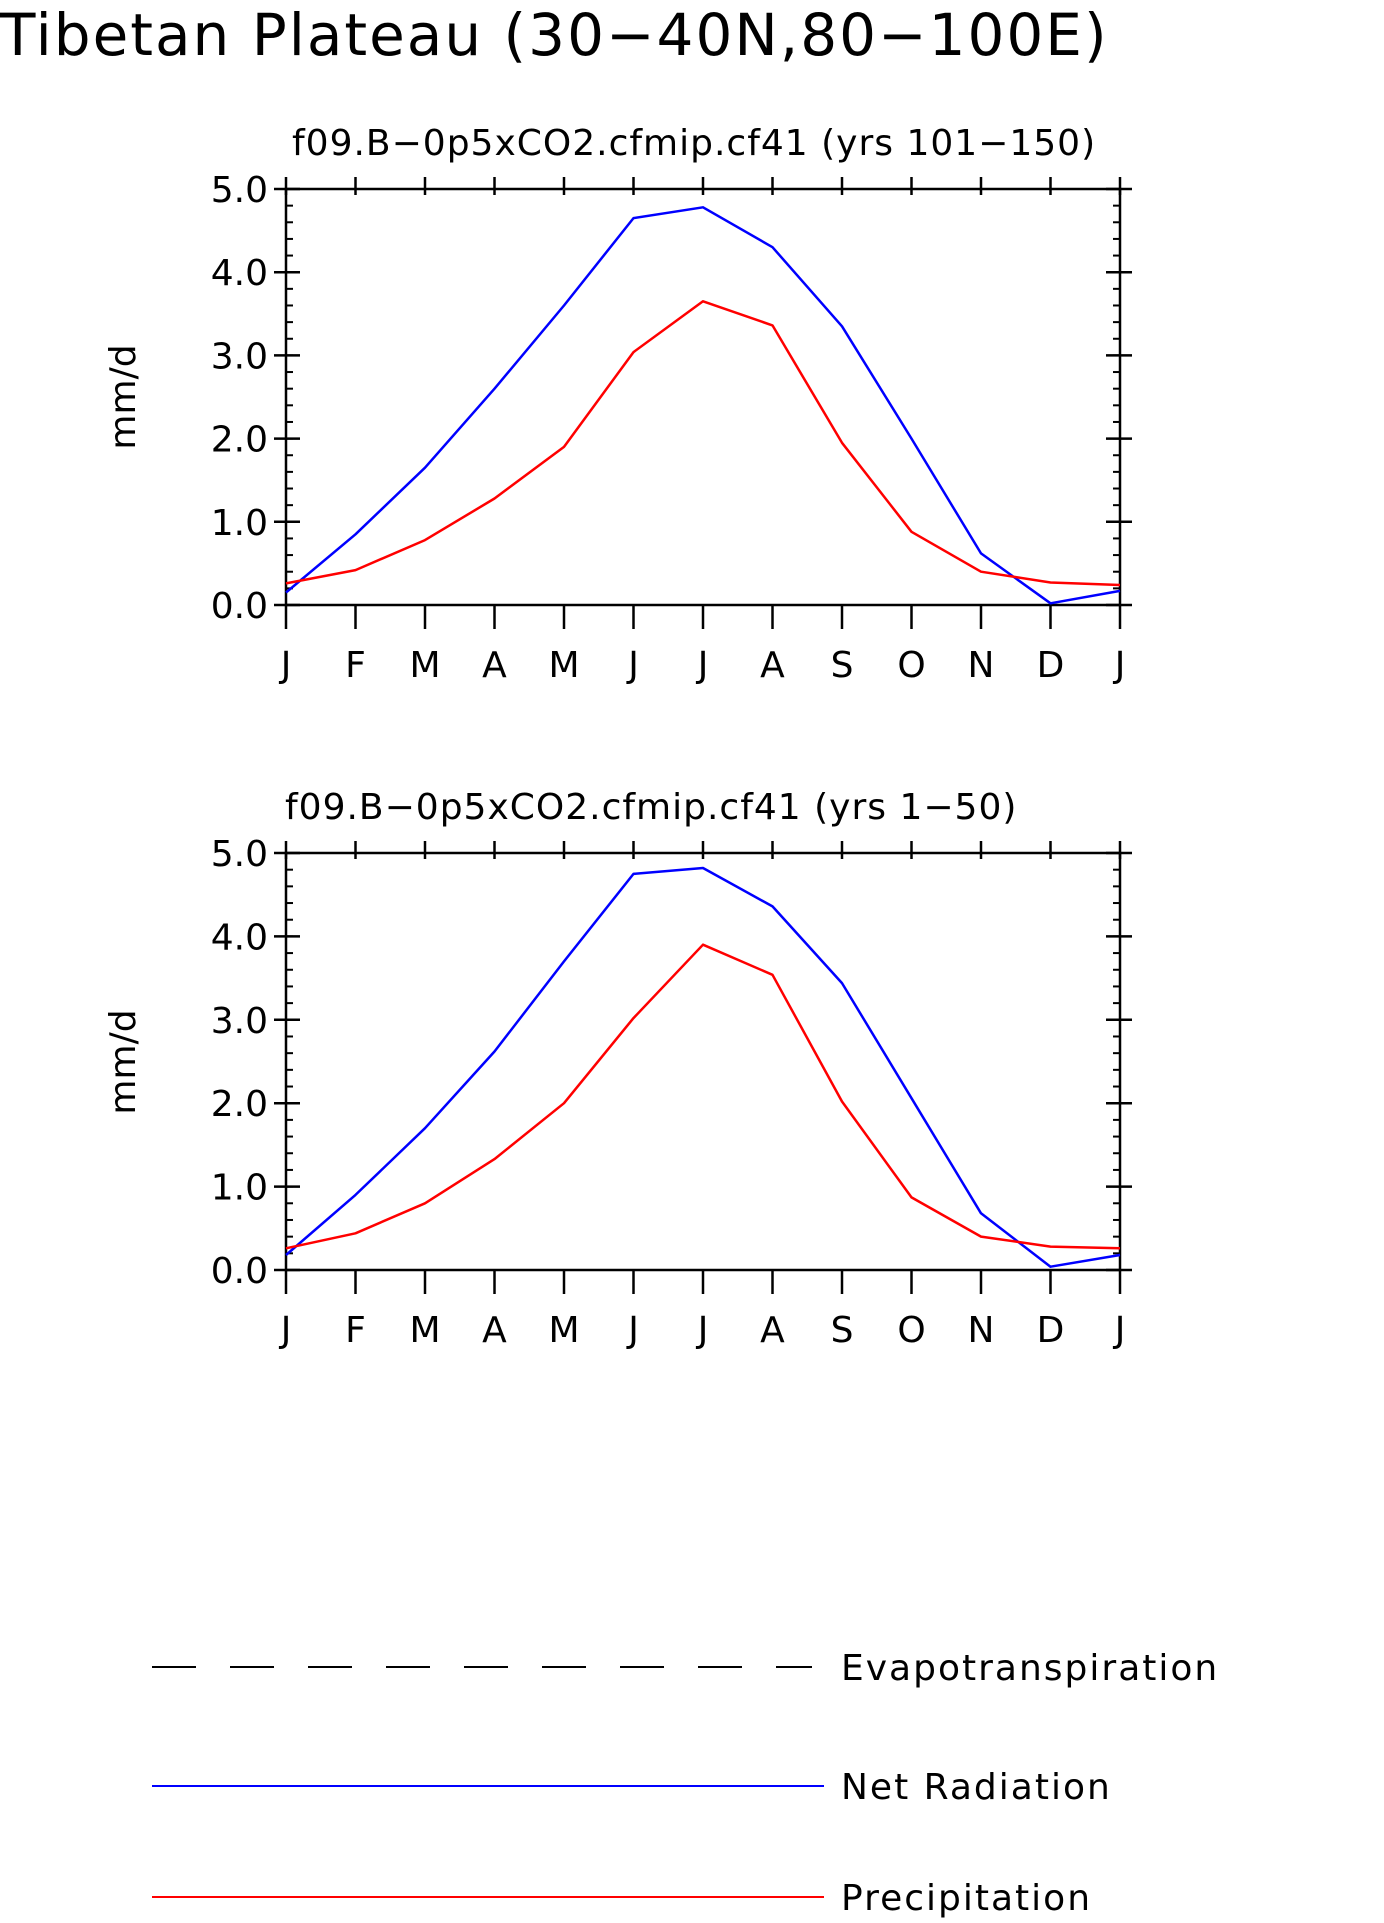 Image resolution: width=1384 pixels, height=1923 pixels. I want to click on figure-title: Tibetan Plateau (30−40N,80−100E), so click(554, 35).